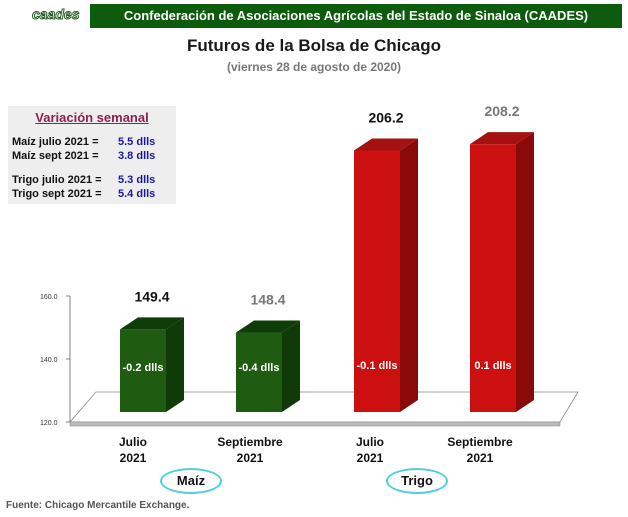 The image size is (628, 517). I want to click on variation-row-trigo-julio: Trigo julio 2021 = 5.3 dlls, so click(83, 180).